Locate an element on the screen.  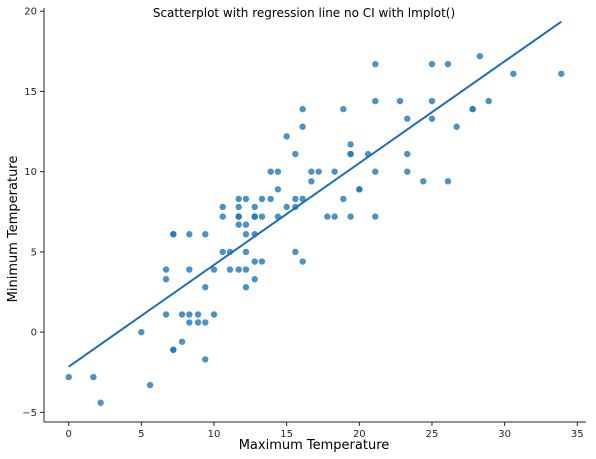
y-tick-label-15: 15 is located at coordinates (30, 92).